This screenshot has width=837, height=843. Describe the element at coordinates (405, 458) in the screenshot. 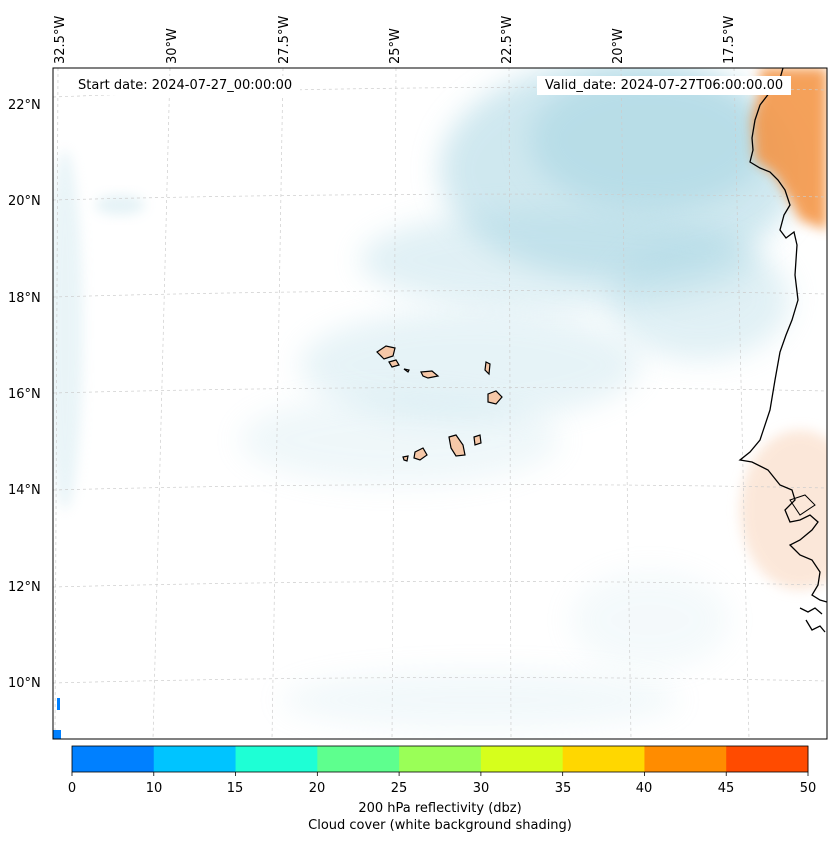

I see `island-brava` at that location.